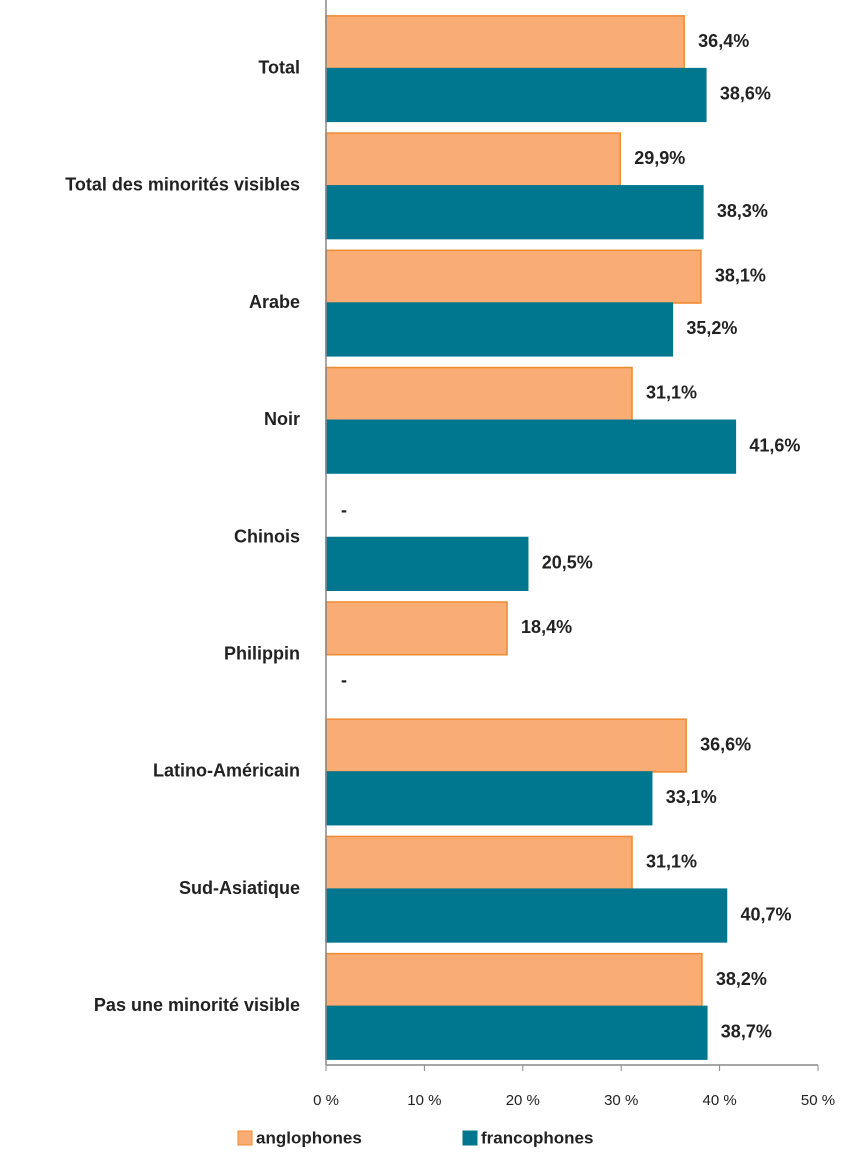  What do you see at coordinates (523, 1100) in the screenshot?
I see `x-tick-label: 20 %` at bounding box center [523, 1100].